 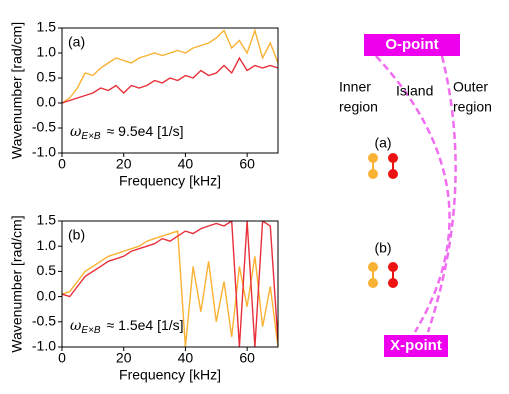 What do you see at coordinates (413, 194) in the screenshot?
I see `separatrix-inner` at bounding box center [413, 194].